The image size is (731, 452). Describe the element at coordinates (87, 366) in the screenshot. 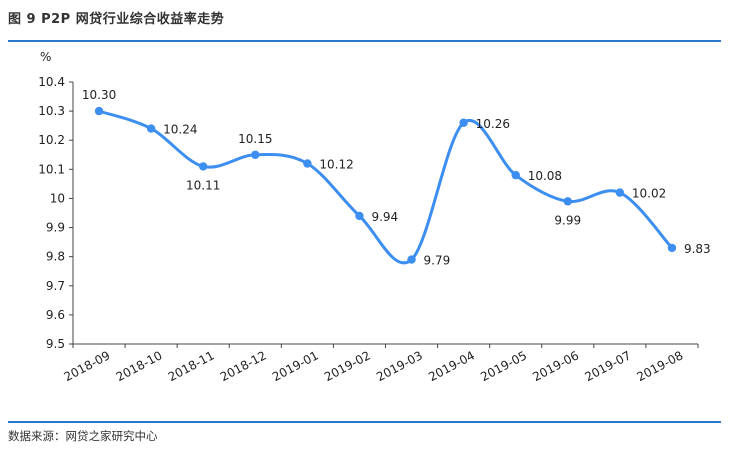

I see `x-tick-label: 2018-09` at that location.